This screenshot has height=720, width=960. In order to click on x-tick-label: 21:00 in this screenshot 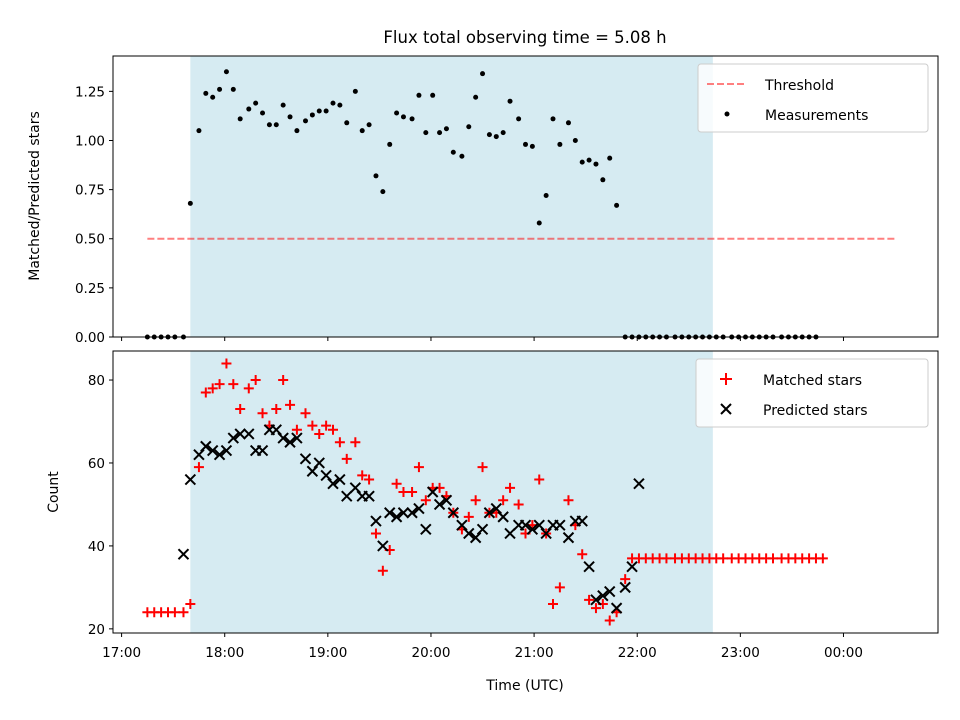, I will do `click(534, 653)`.